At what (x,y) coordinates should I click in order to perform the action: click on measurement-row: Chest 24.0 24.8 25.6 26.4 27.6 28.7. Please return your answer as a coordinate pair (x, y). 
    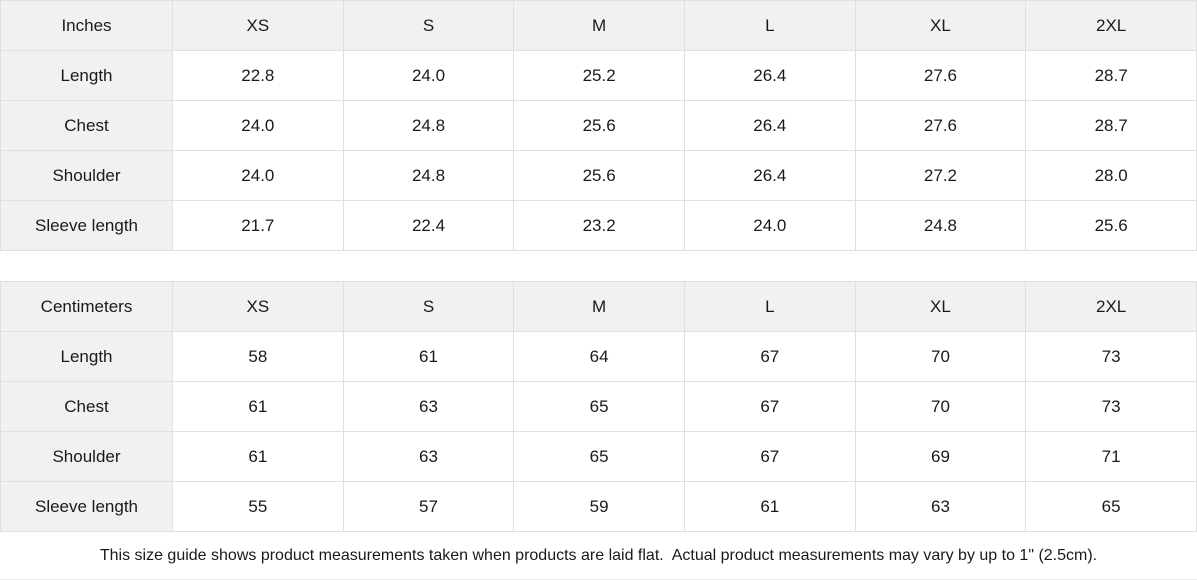
    Looking at the image, I should click on (598, 125).